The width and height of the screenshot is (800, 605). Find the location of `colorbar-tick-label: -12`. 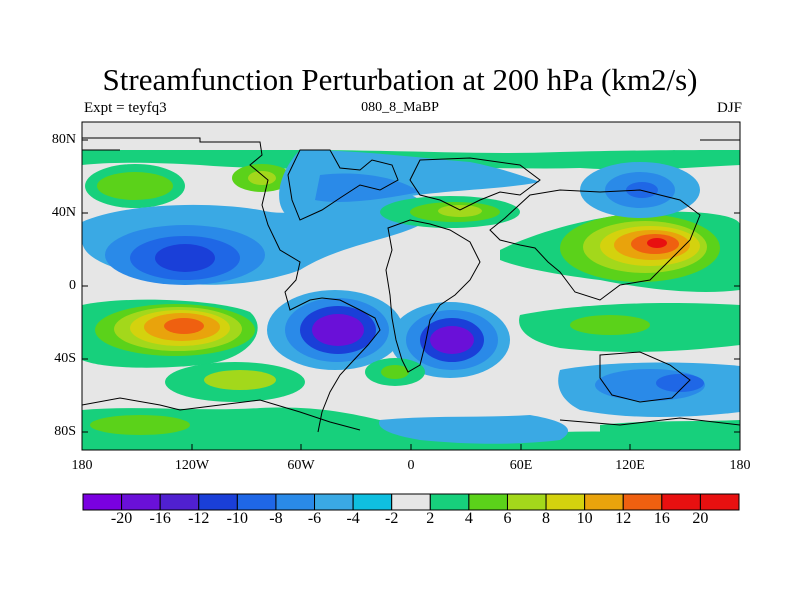

colorbar-tick-label: -12 is located at coordinates (199, 518).